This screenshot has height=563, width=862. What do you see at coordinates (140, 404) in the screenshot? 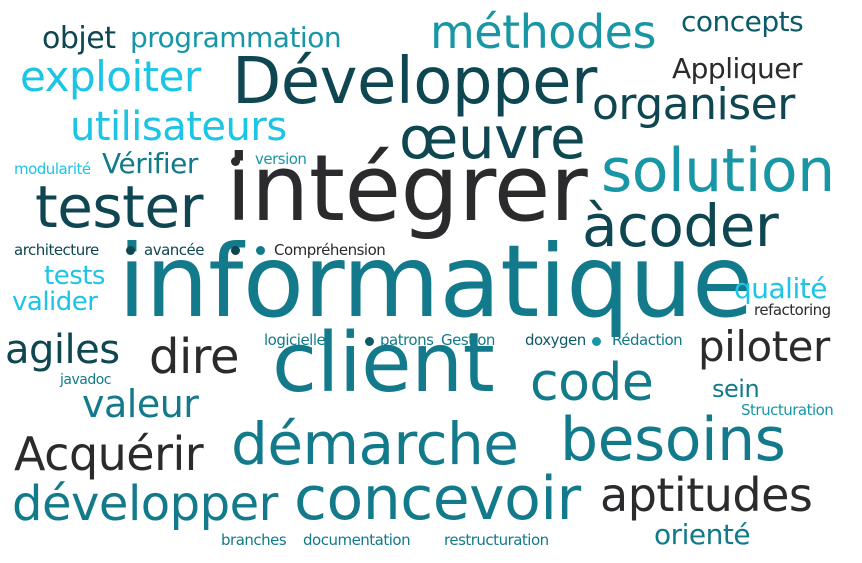
I see `word-valeur: valeur` at bounding box center [140, 404].